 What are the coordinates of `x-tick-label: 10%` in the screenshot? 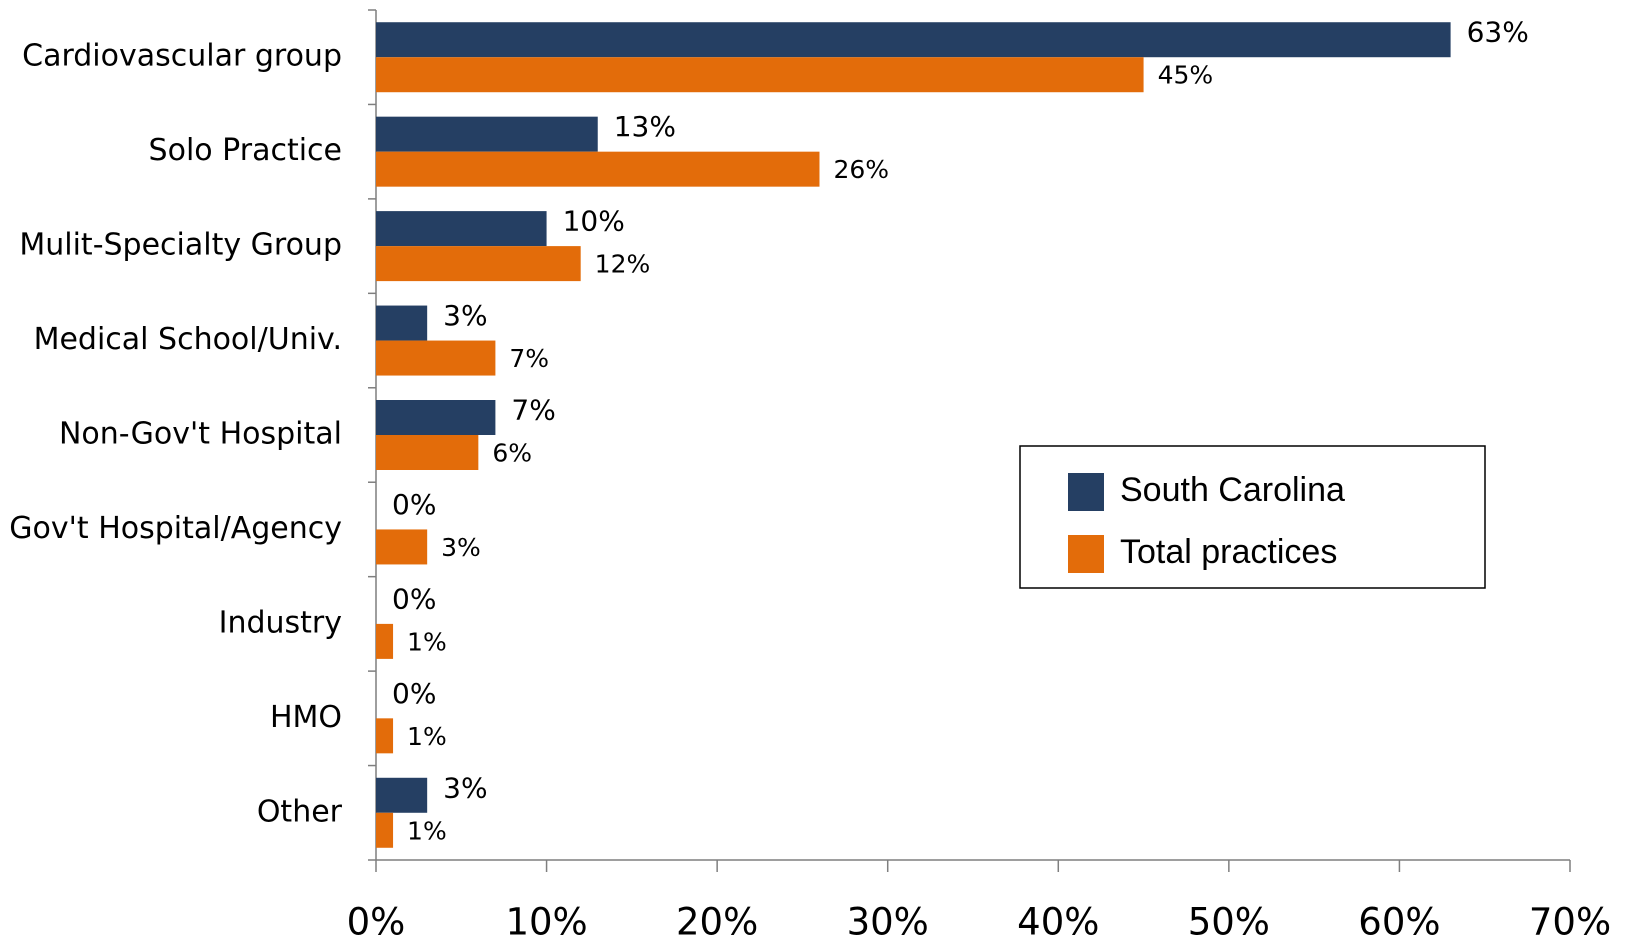 It's located at (546, 921).